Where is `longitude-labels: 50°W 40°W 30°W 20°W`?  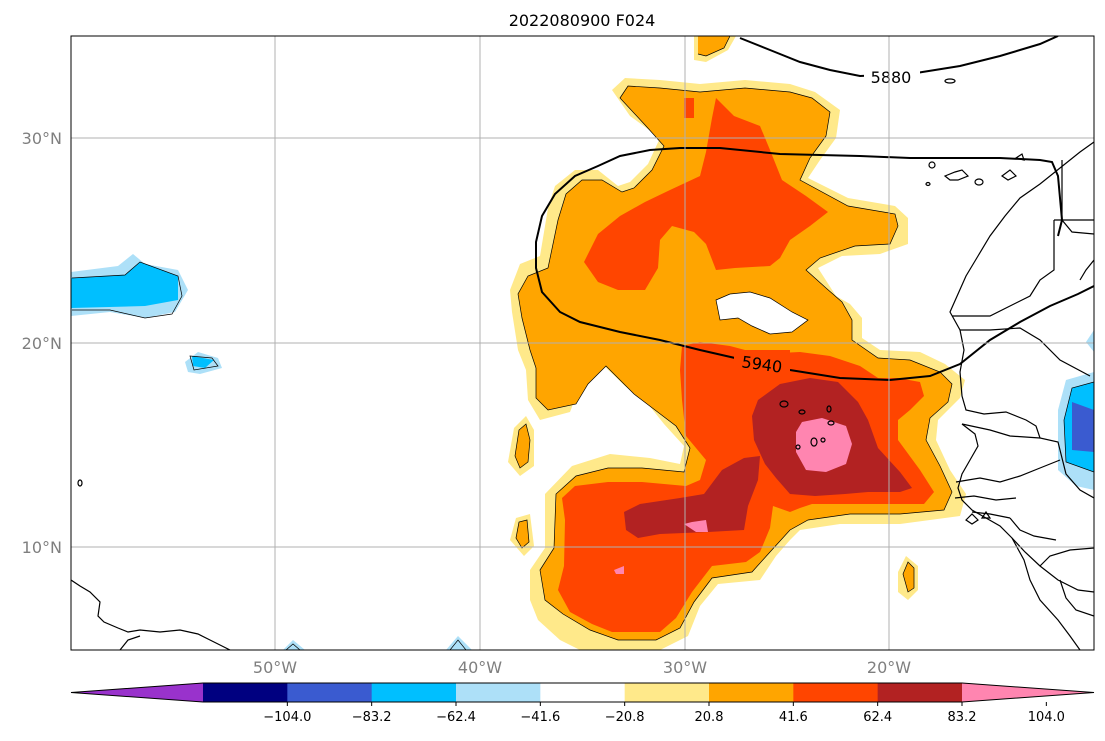 longitude-labels: 50°W 40°W 30°W 20°W is located at coordinates (582, 667).